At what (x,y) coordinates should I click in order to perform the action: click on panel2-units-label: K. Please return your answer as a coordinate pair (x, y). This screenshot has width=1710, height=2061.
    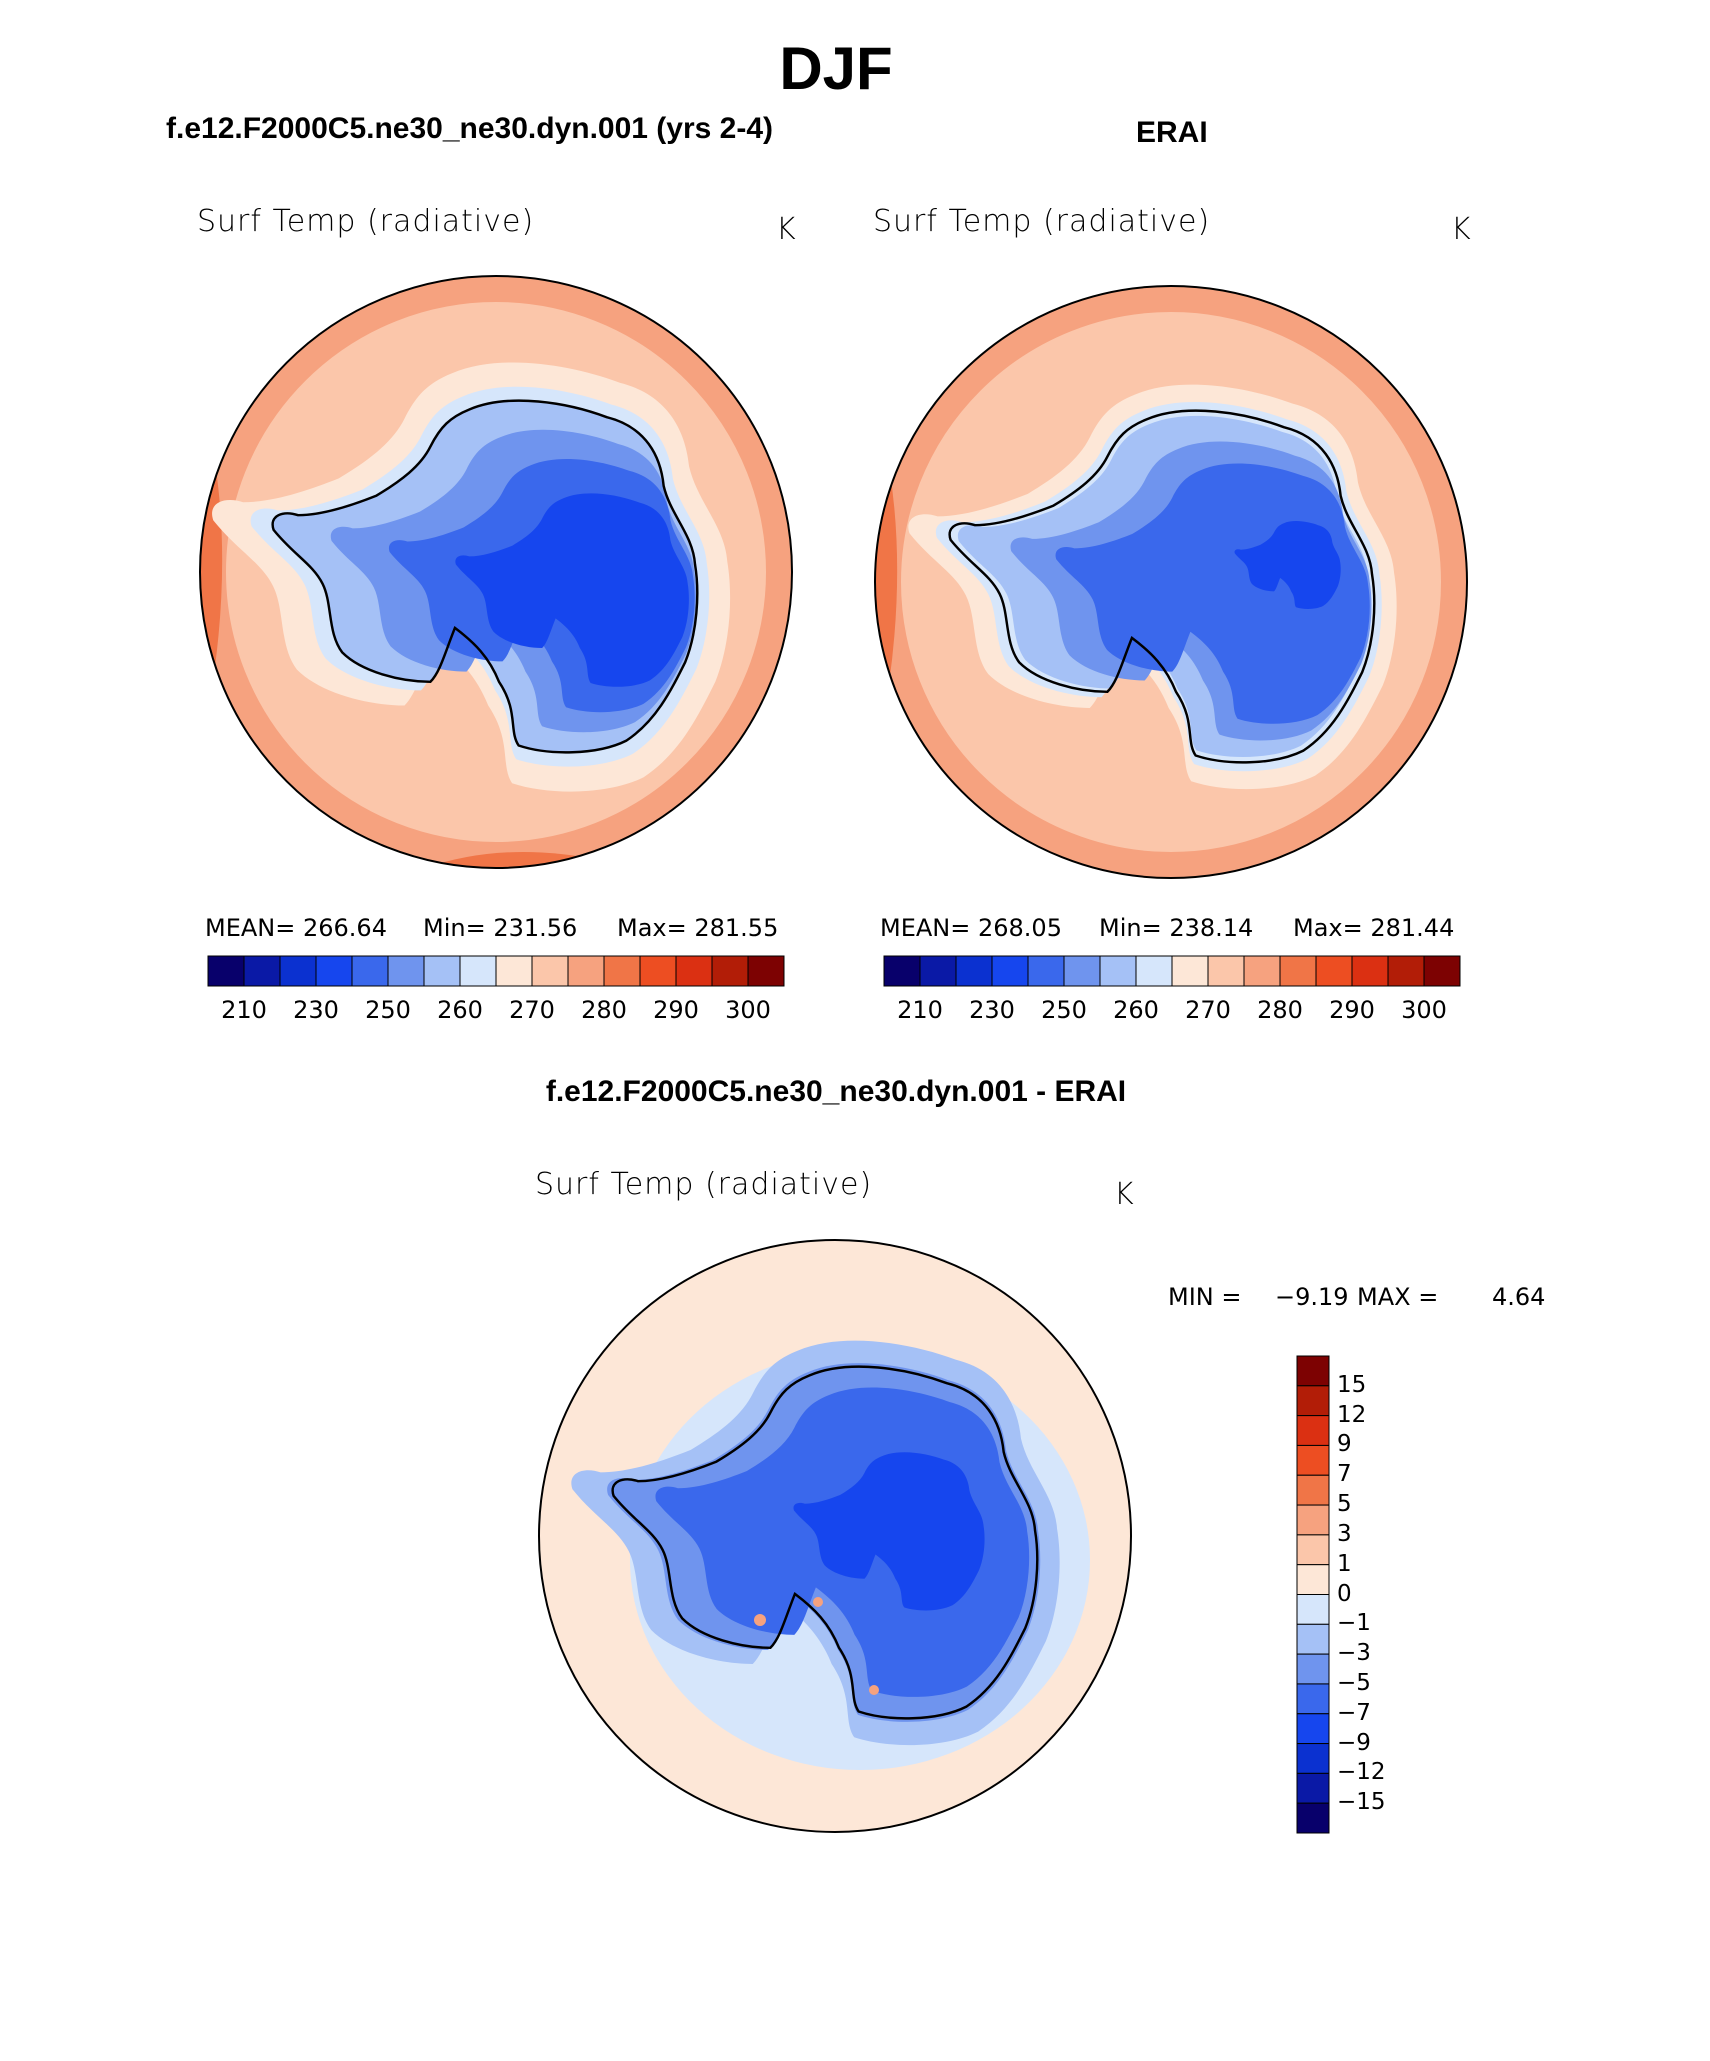
    Looking at the image, I should click on (1461, 229).